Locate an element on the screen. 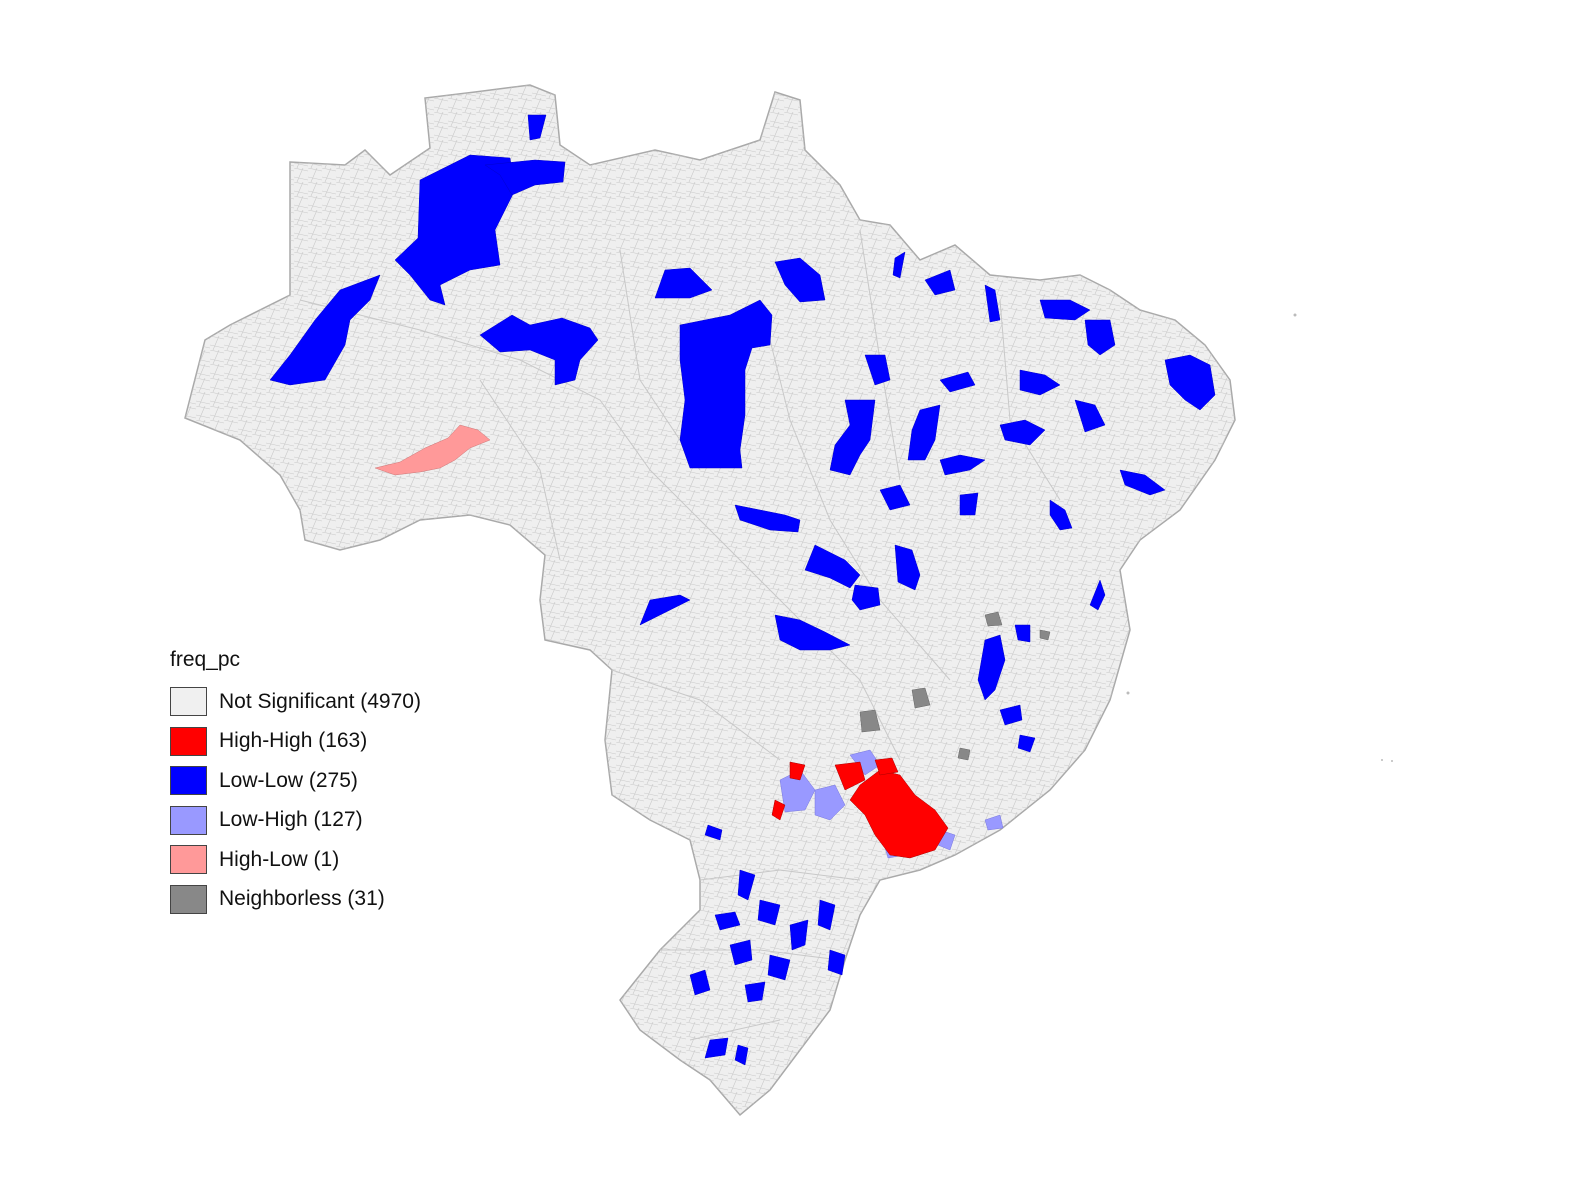 This screenshot has height=1204, width=1592. neighborless-areas is located at coordinates (955, 686).